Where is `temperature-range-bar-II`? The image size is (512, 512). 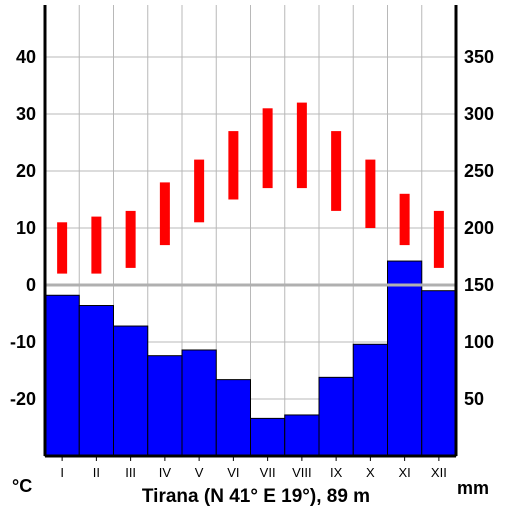 temperature-range-bar-II is located at coordinates (96, 245).